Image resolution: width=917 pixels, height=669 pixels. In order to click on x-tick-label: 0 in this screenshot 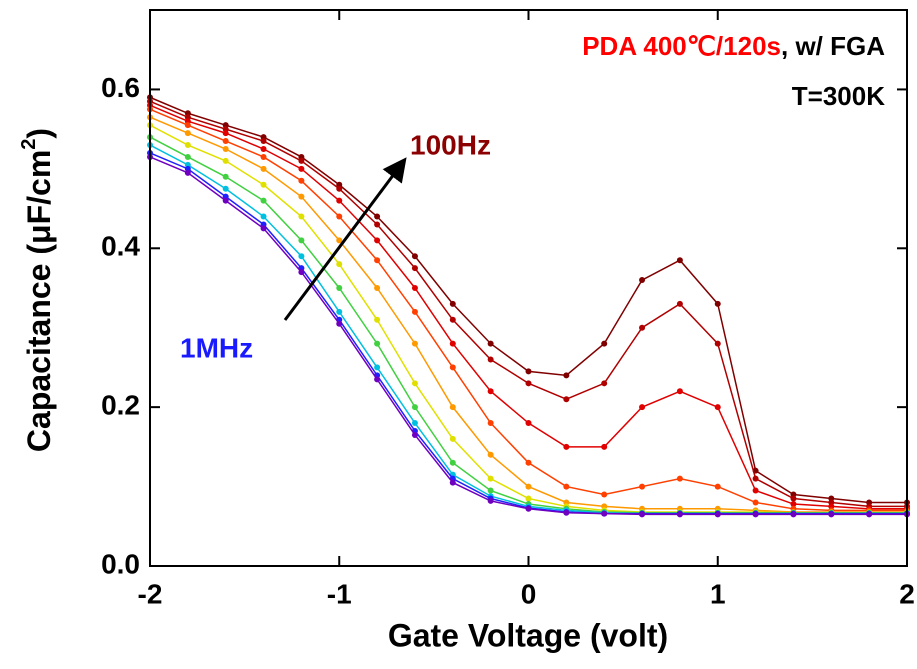, I will do `click(529, 593)`.